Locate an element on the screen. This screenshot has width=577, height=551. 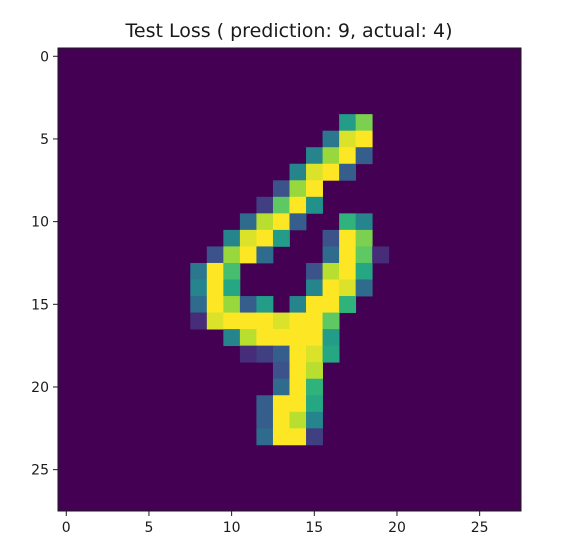
y-tick-label: 25 is located at coordinates (40, 471).